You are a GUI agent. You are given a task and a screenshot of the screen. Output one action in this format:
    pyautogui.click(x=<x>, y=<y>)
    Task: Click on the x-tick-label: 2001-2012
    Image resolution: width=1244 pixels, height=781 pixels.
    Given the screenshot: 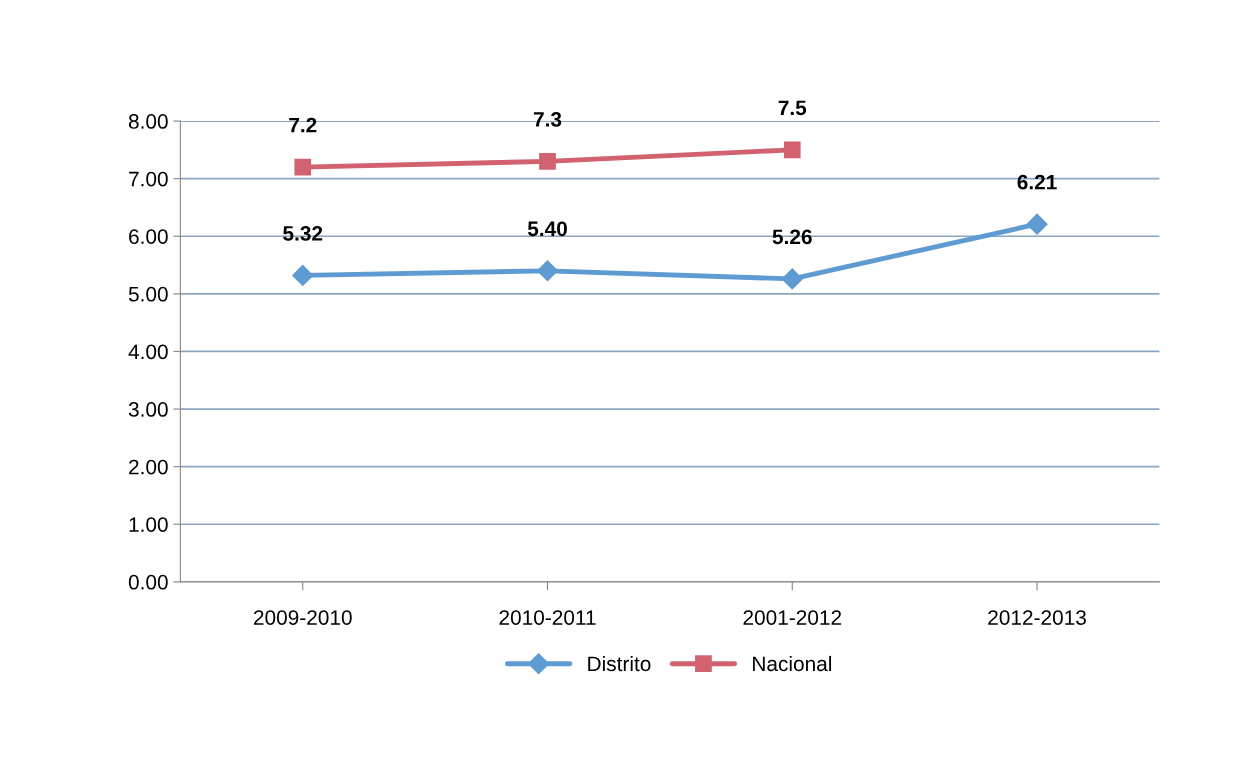 What is the action you would take?
    pyautogui.click(x=792, y=617)
    